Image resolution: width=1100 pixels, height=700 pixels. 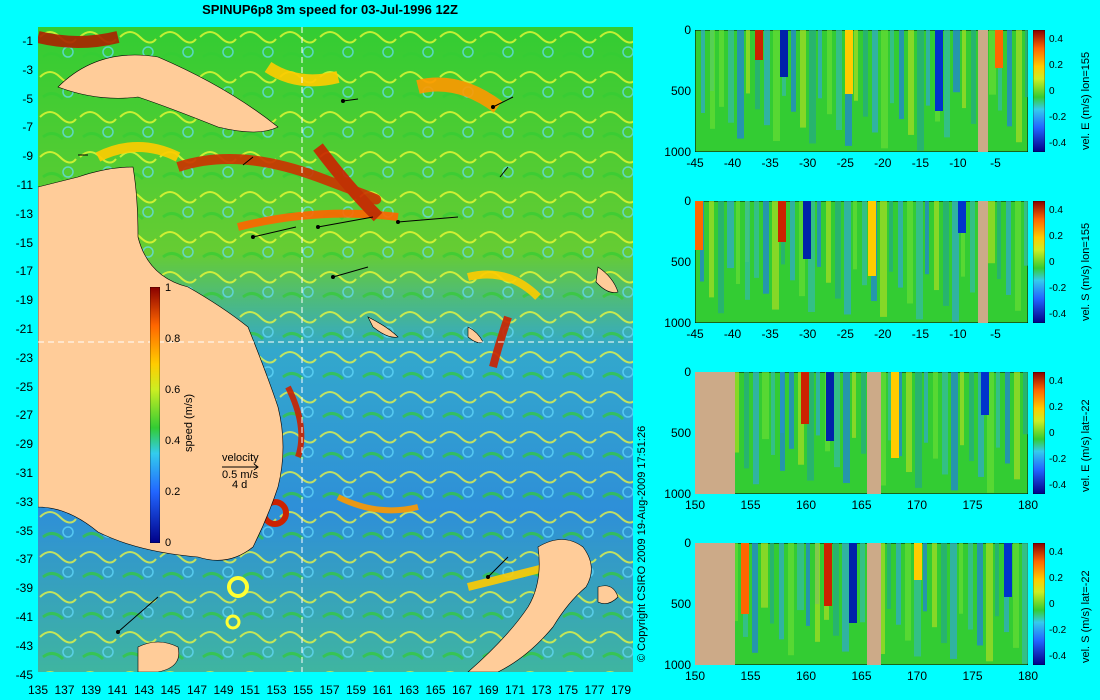 I want to click on lat-tick-label: -41, so click(x=24, y=617).